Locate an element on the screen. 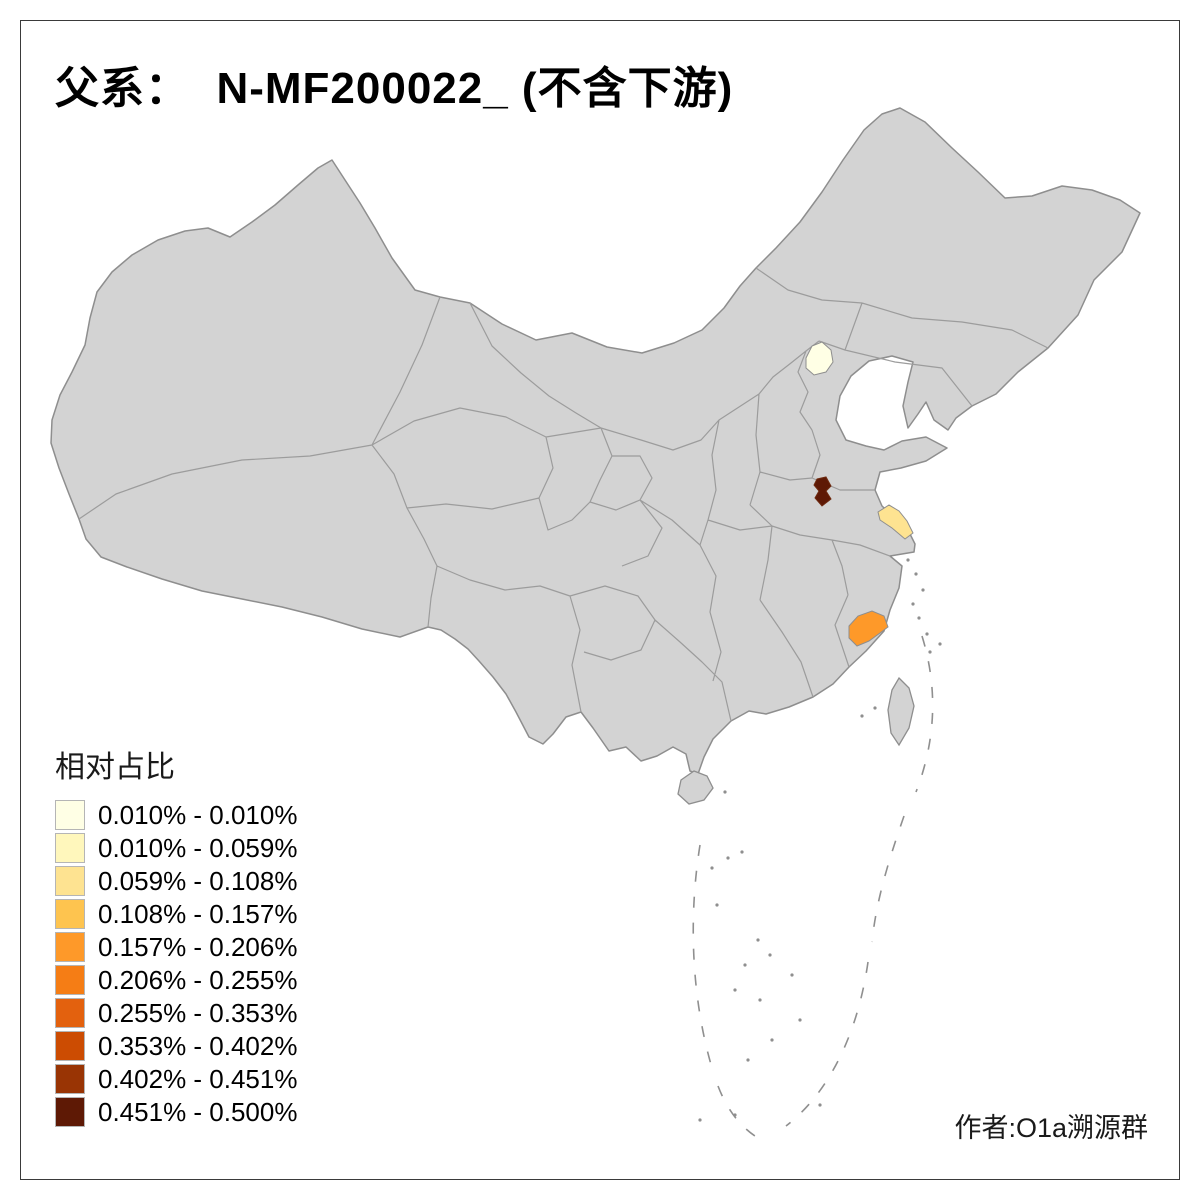 This screenshot has height=1200, width=1200. author-credit: 作者:O1a溯源群 is located at coordinates (1051, 1128).